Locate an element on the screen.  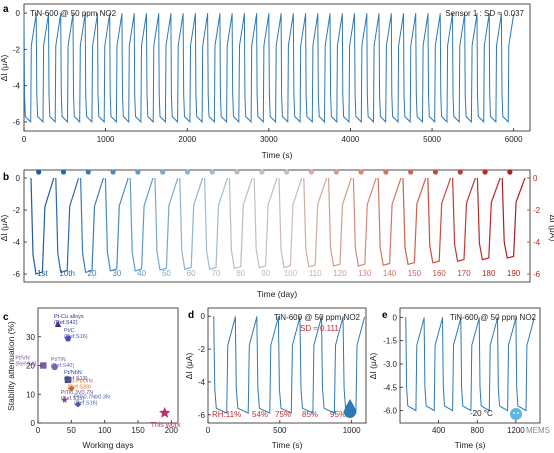
panel-c-xtick-label: 0 is located at coordinates (38, 430).